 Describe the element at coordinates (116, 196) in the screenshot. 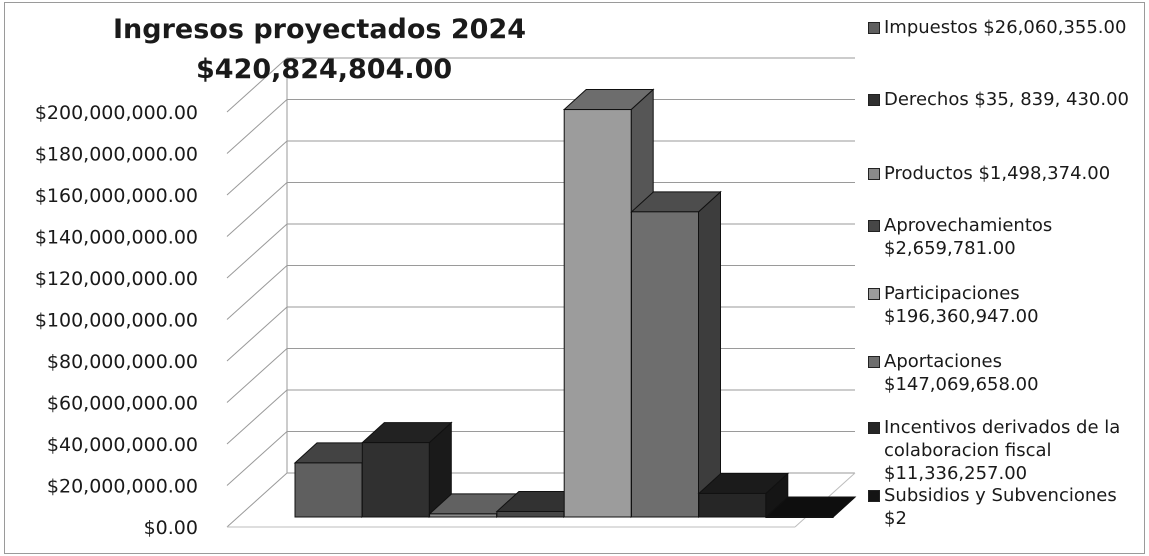

I see `y-tick-label: $160,000,000.00` at that location.